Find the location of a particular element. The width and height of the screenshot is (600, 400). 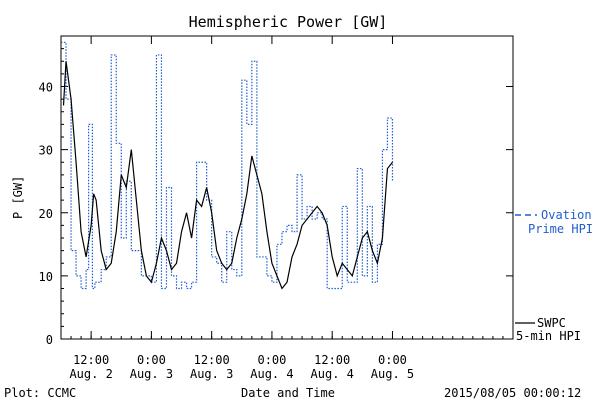

y-tick-label: 0 is located at coordinates (49, 340).